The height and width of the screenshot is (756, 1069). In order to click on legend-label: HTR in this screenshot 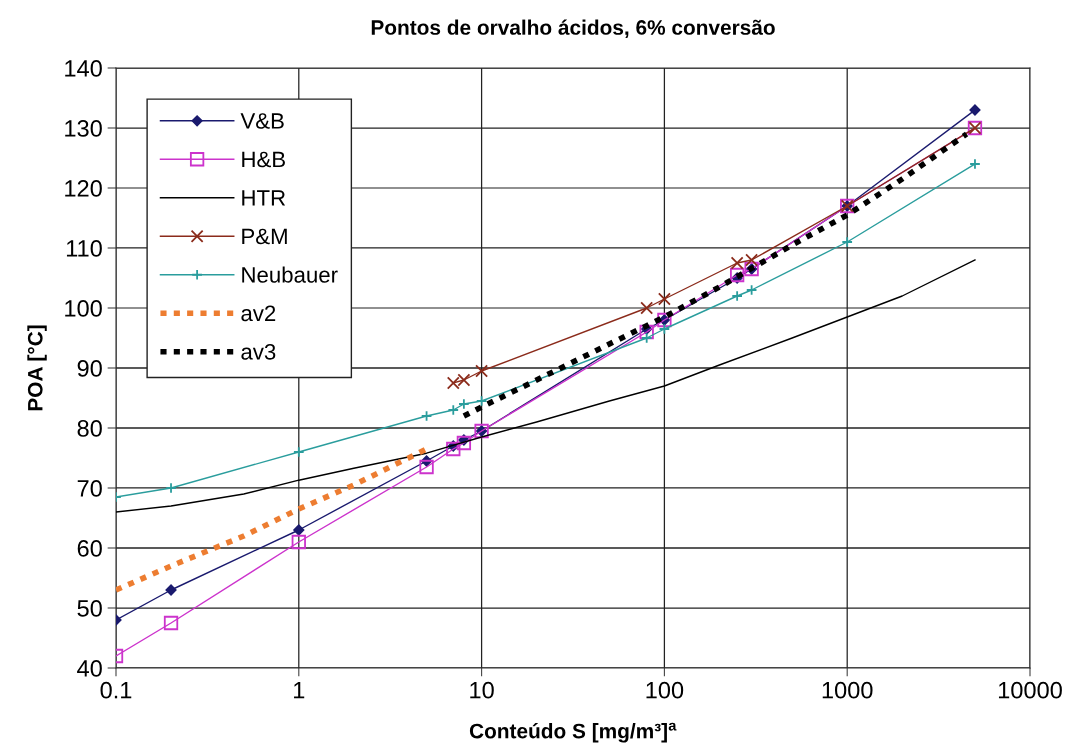, I will do `click(264, 198)`.